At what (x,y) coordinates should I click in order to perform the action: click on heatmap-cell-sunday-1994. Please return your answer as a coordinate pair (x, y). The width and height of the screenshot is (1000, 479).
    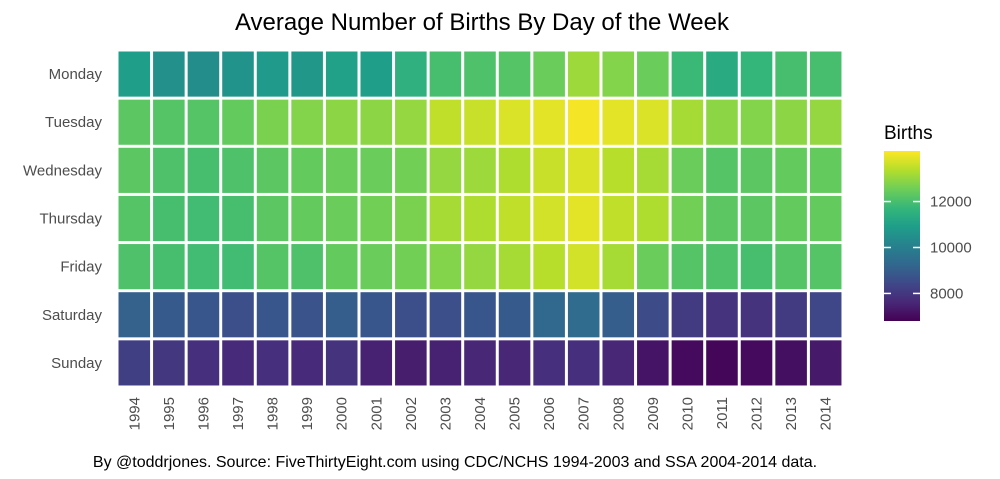
    Looking at the image, I should click on (134, 363).